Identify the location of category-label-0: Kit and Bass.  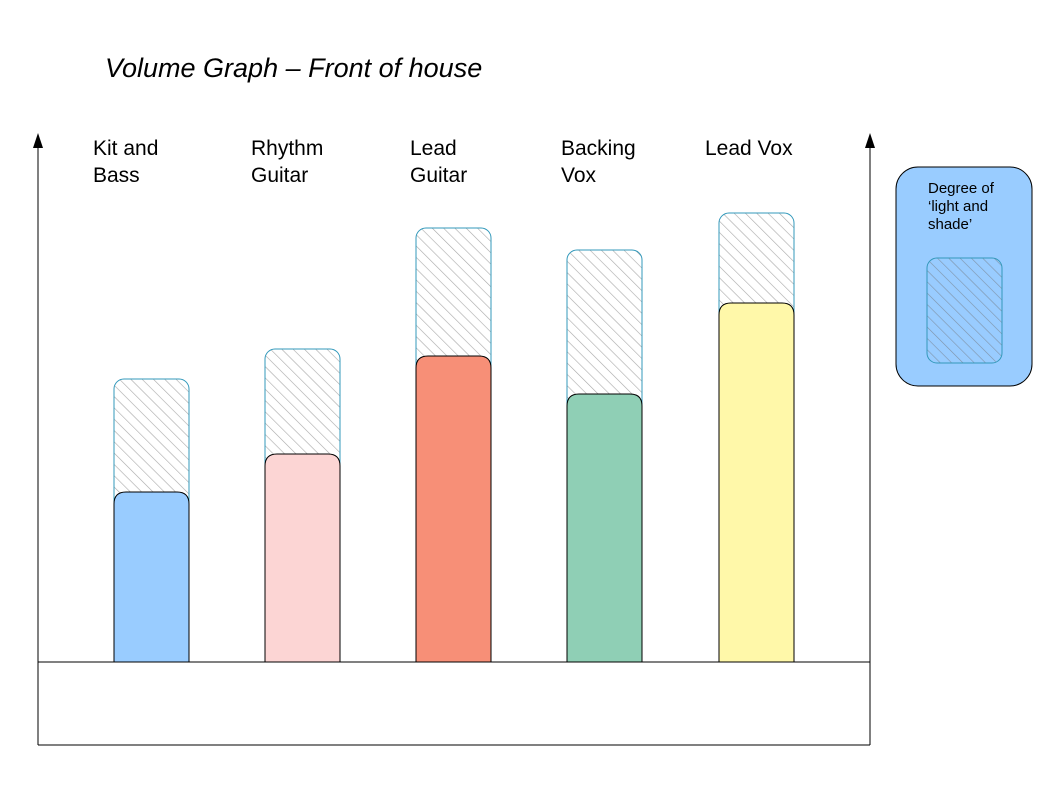
(125, 162).